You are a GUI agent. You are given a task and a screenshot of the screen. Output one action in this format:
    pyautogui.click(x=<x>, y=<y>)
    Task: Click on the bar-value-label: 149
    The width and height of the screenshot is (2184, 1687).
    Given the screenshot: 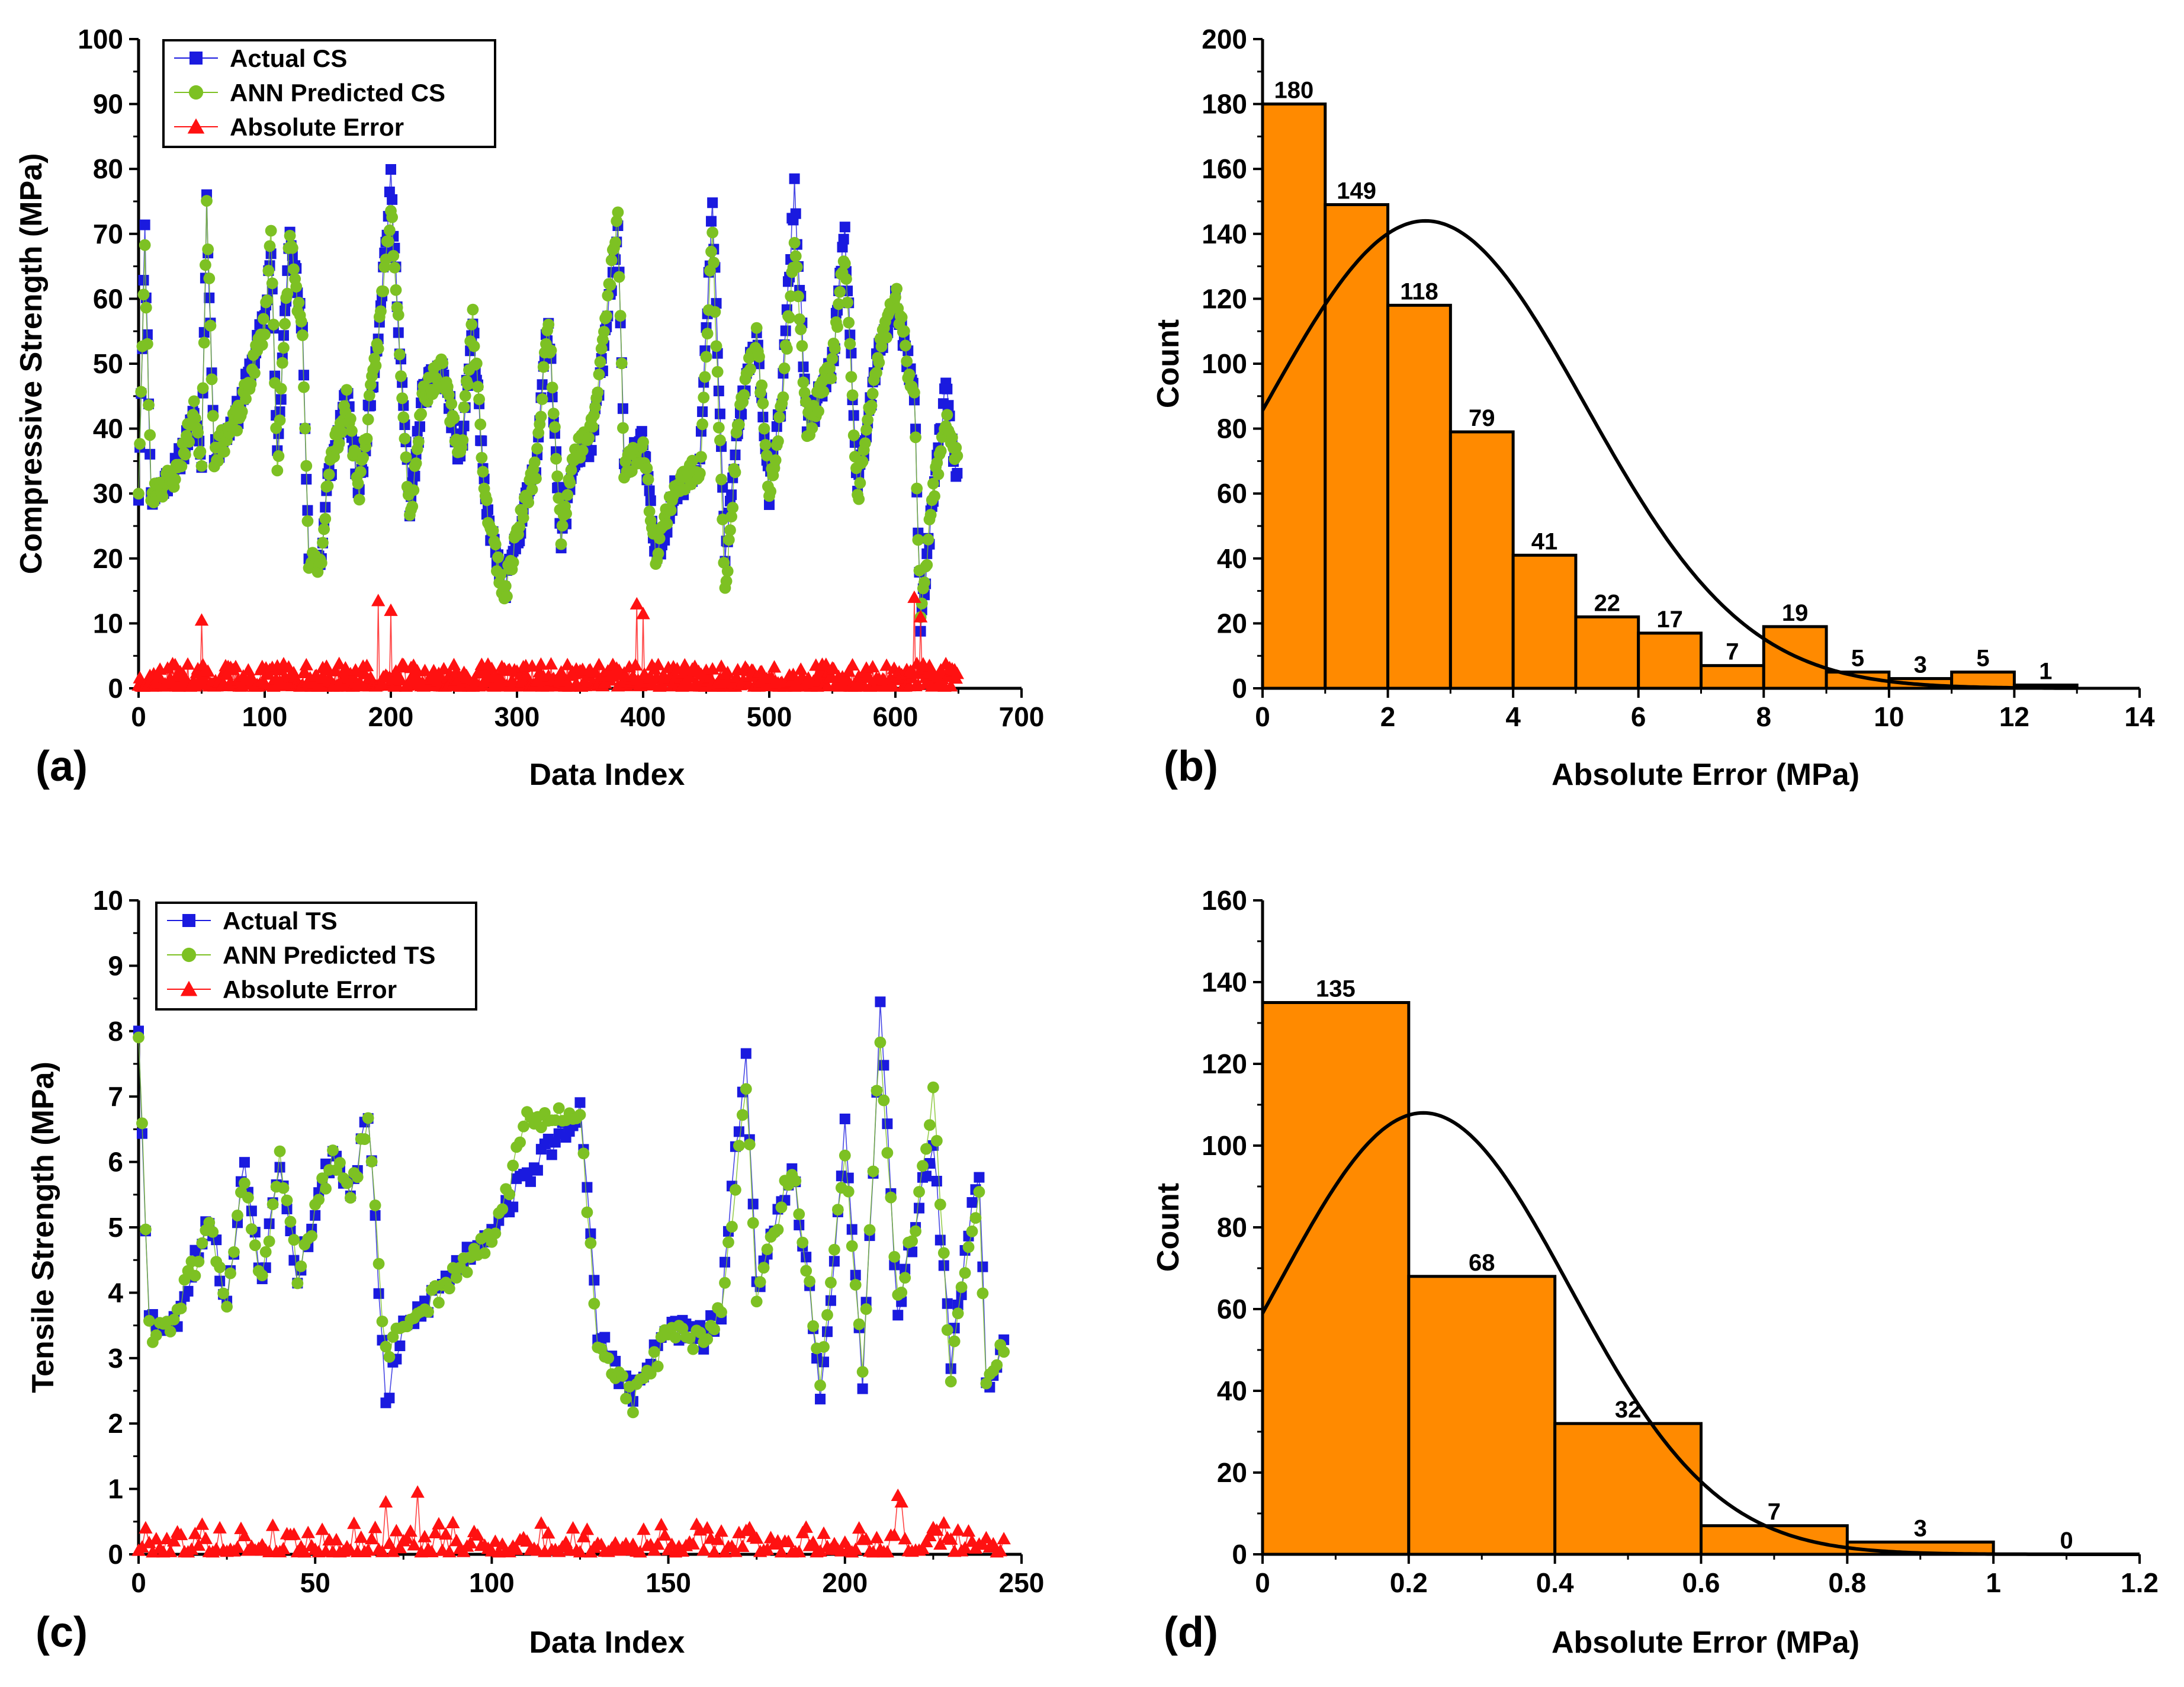 What is the action you would take?
    pyautogui.click(x=1357, y=191)
    